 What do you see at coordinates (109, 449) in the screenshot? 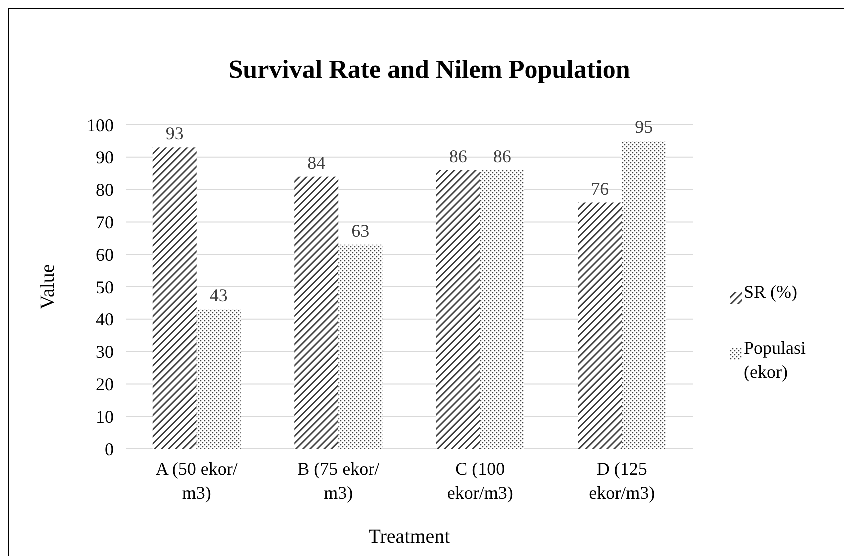
I see `y-tick-label: 0` at bounding box center [109, 449].